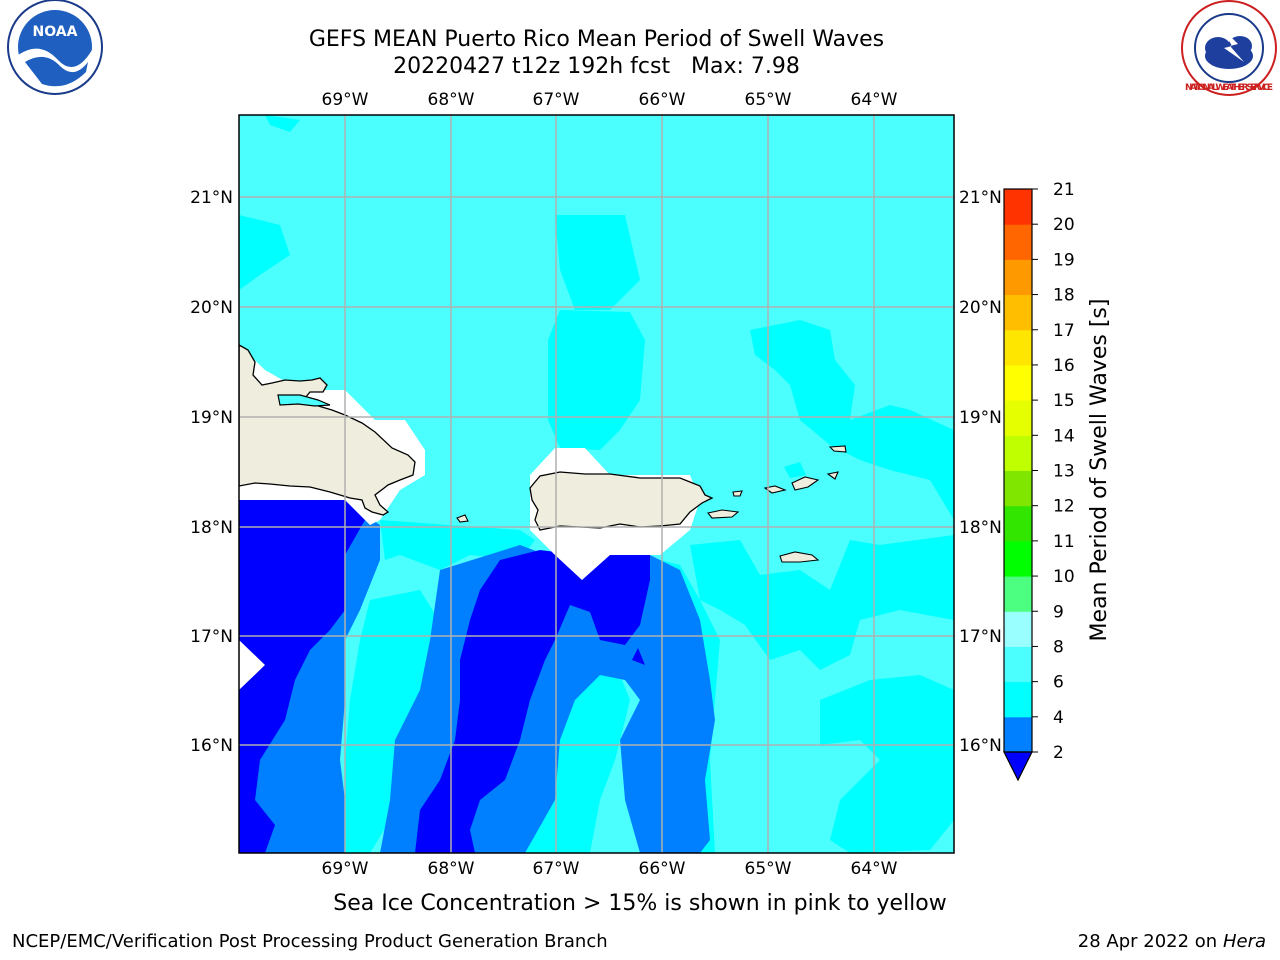 The height and width of the screenshot is (960, 1280). Describe the element at coordinates (304, 400) in the screenshot. I see `gonave-channel` at that location.